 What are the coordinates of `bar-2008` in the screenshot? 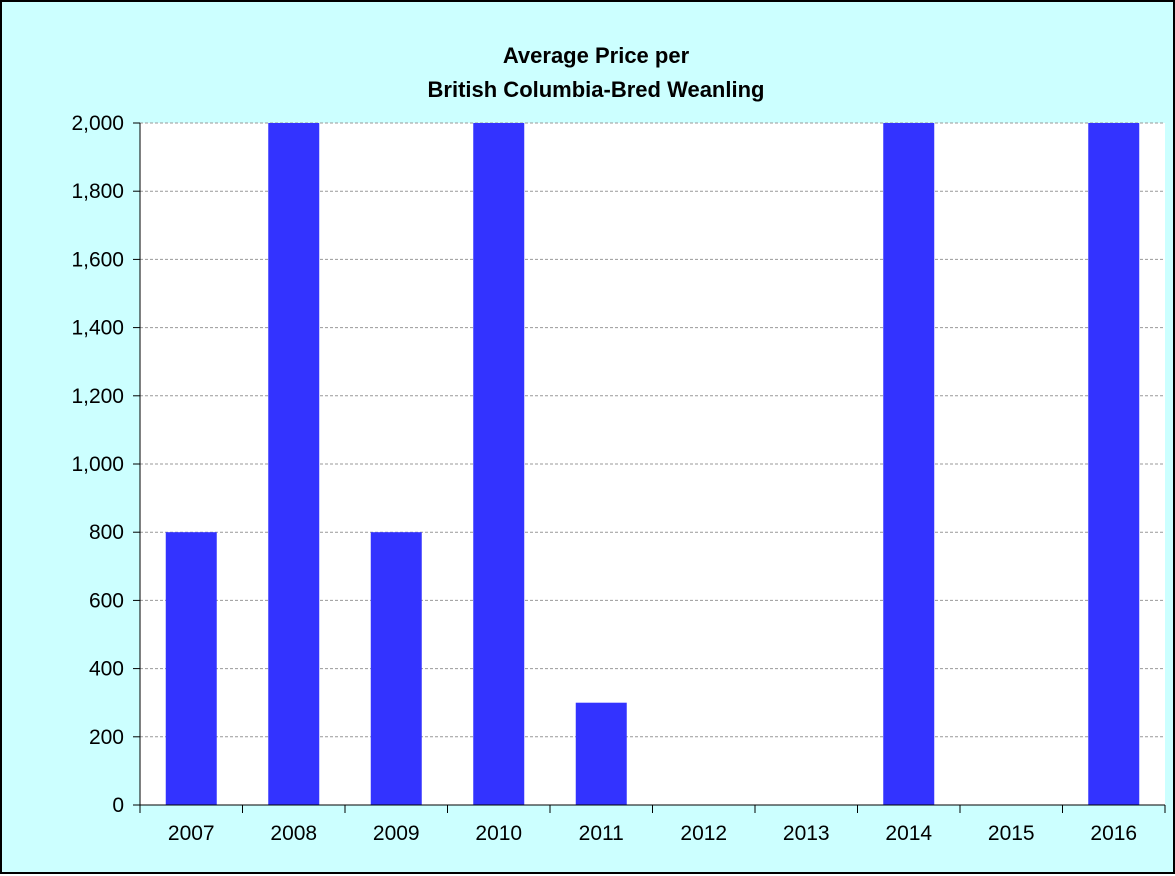 It's located at (294, 464).